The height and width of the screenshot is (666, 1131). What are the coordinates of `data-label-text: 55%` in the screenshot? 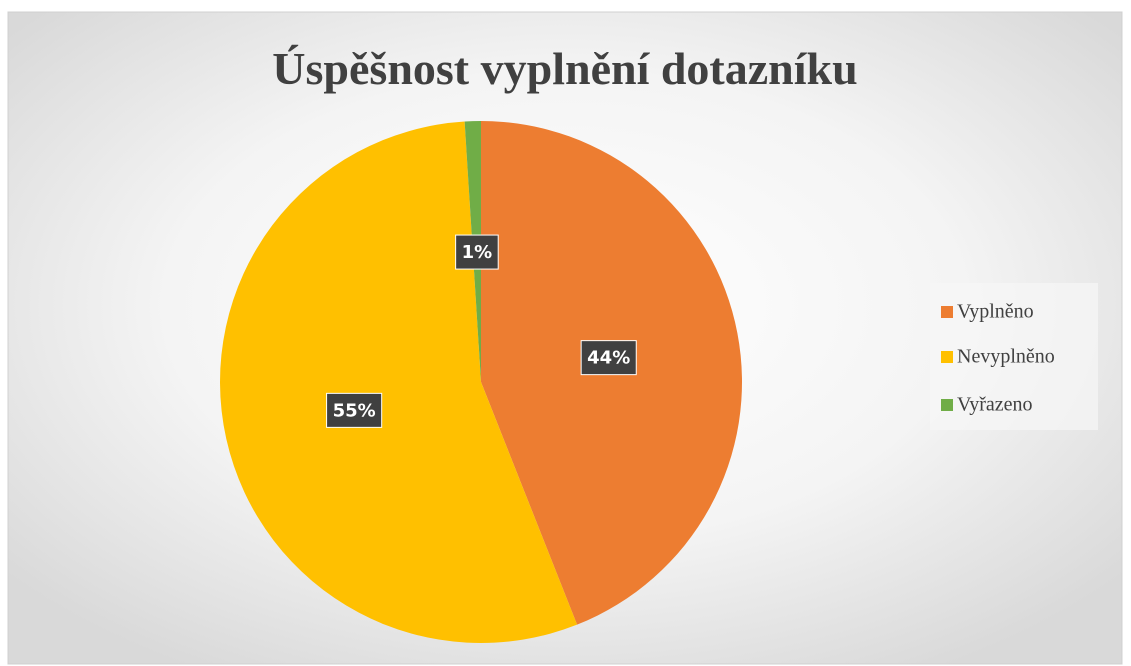 It's located at (354, 410).